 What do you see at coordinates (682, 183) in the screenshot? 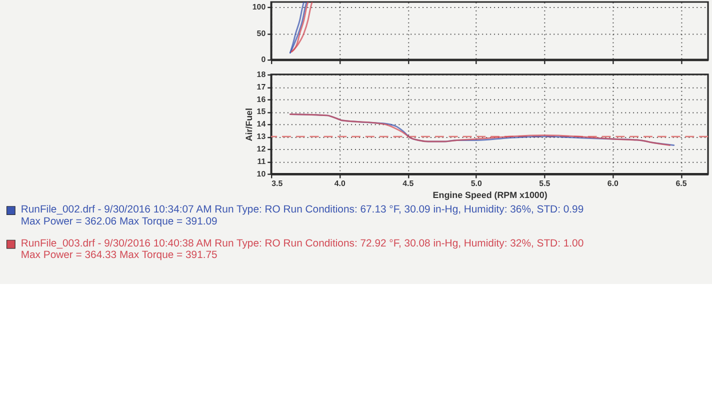
I see `x-tick-label: 6.5` at bounding box center [682, 183].